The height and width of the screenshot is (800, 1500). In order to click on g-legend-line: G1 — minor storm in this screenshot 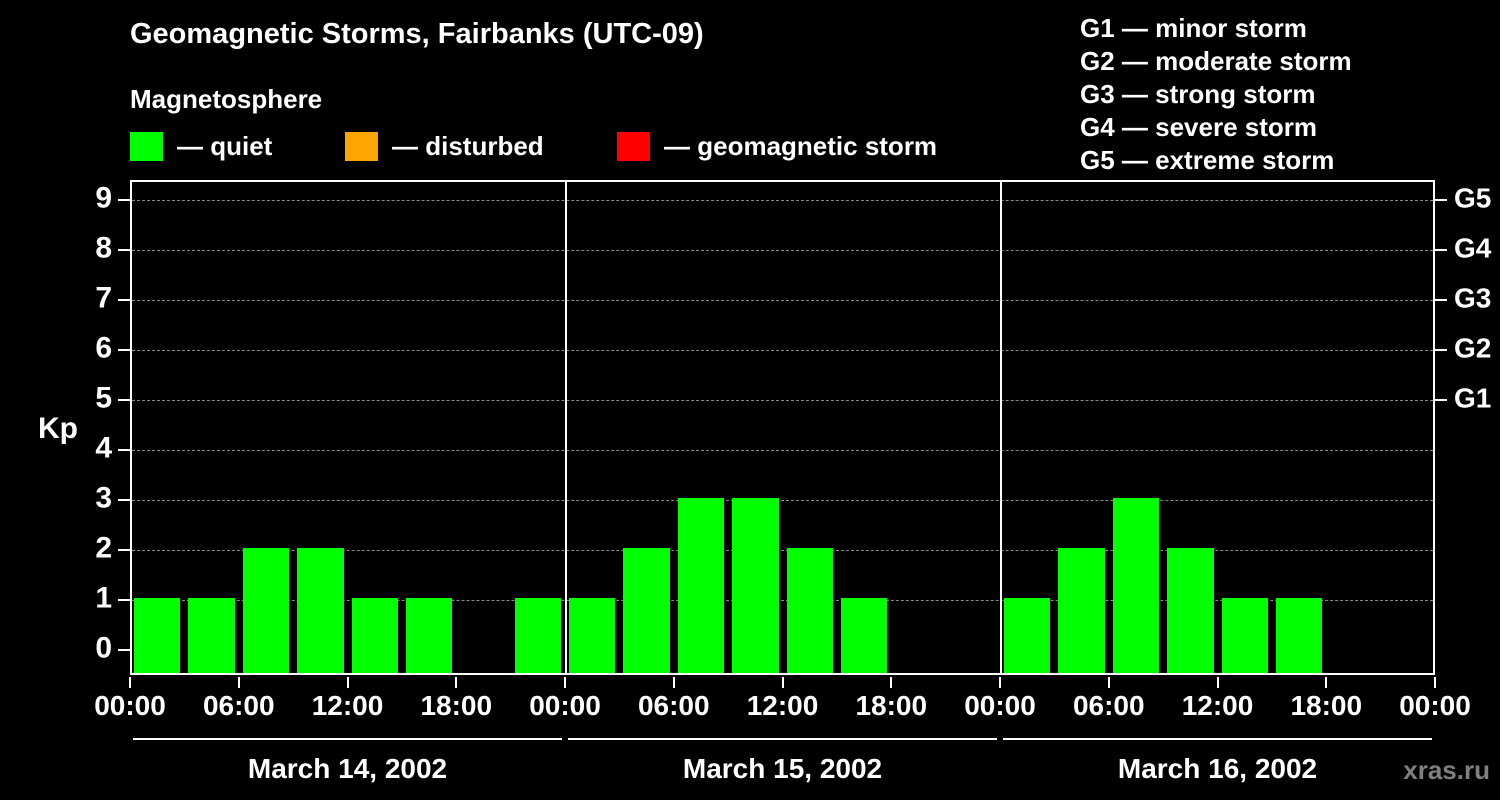, I will do `click(1193, 28)`.